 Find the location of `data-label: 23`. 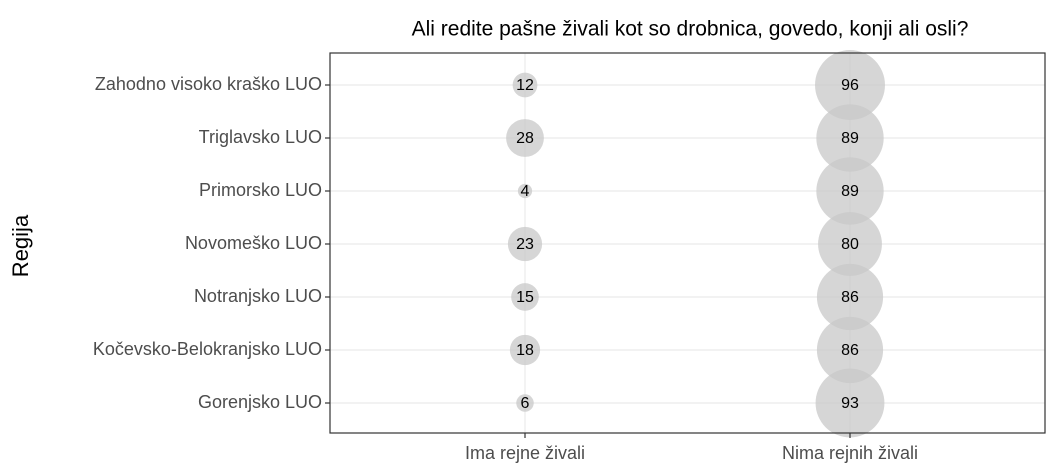

data-label: 23 is located at coordinates (525, 244).